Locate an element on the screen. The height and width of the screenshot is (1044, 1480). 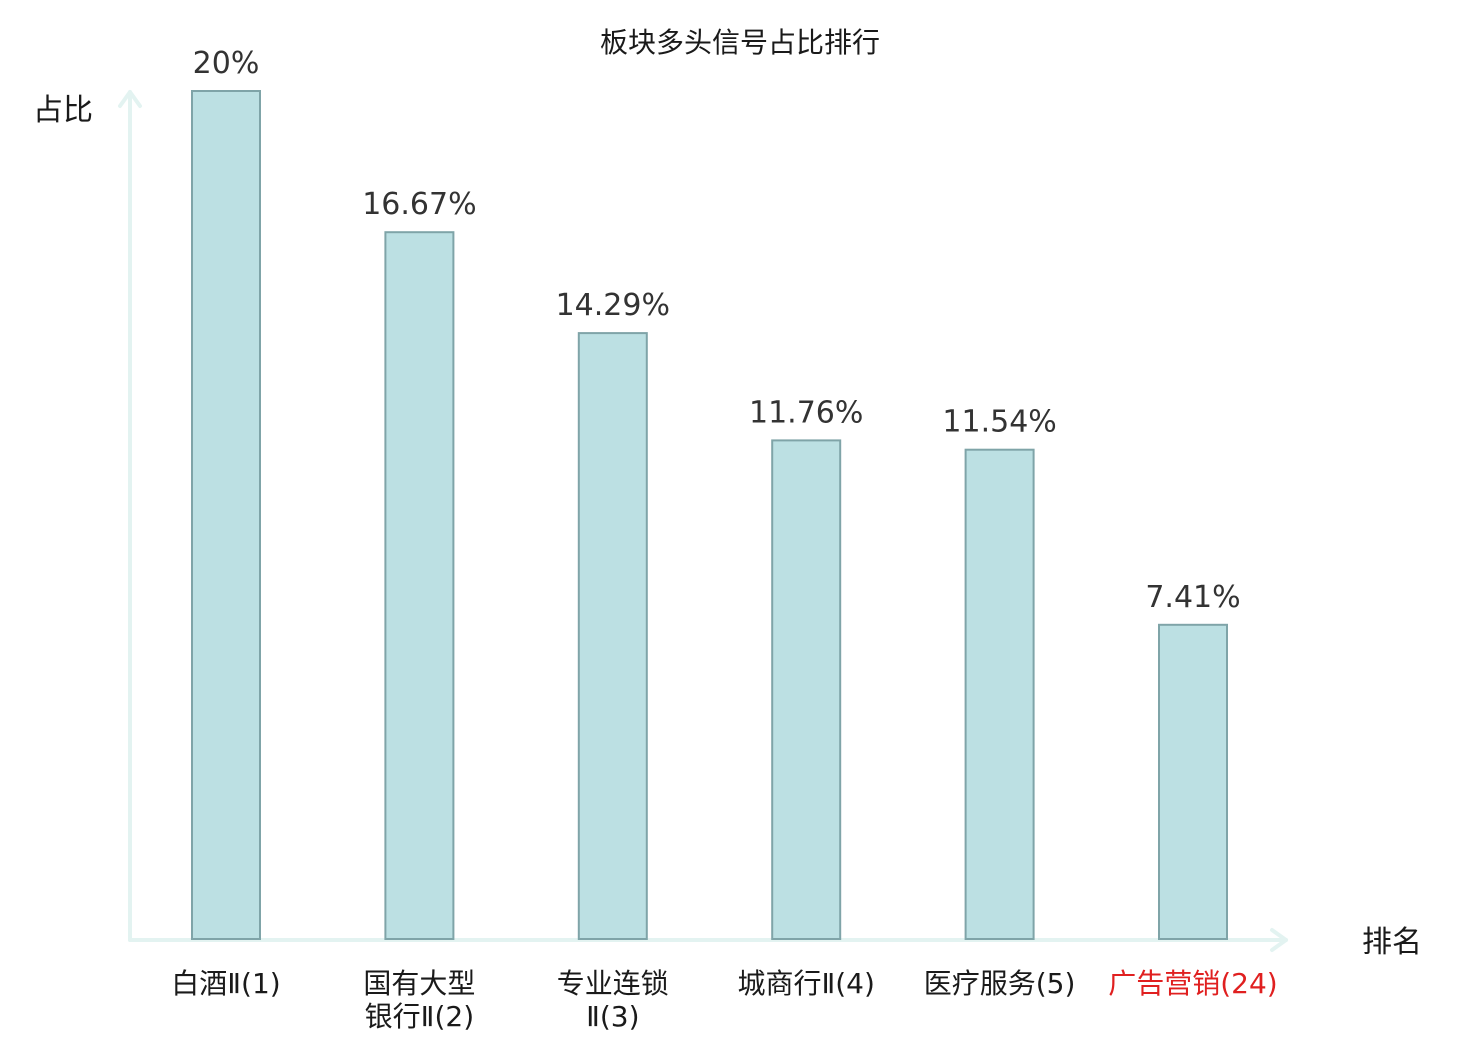
y-axis-label: 占比 is located at coordinates (63, 110).